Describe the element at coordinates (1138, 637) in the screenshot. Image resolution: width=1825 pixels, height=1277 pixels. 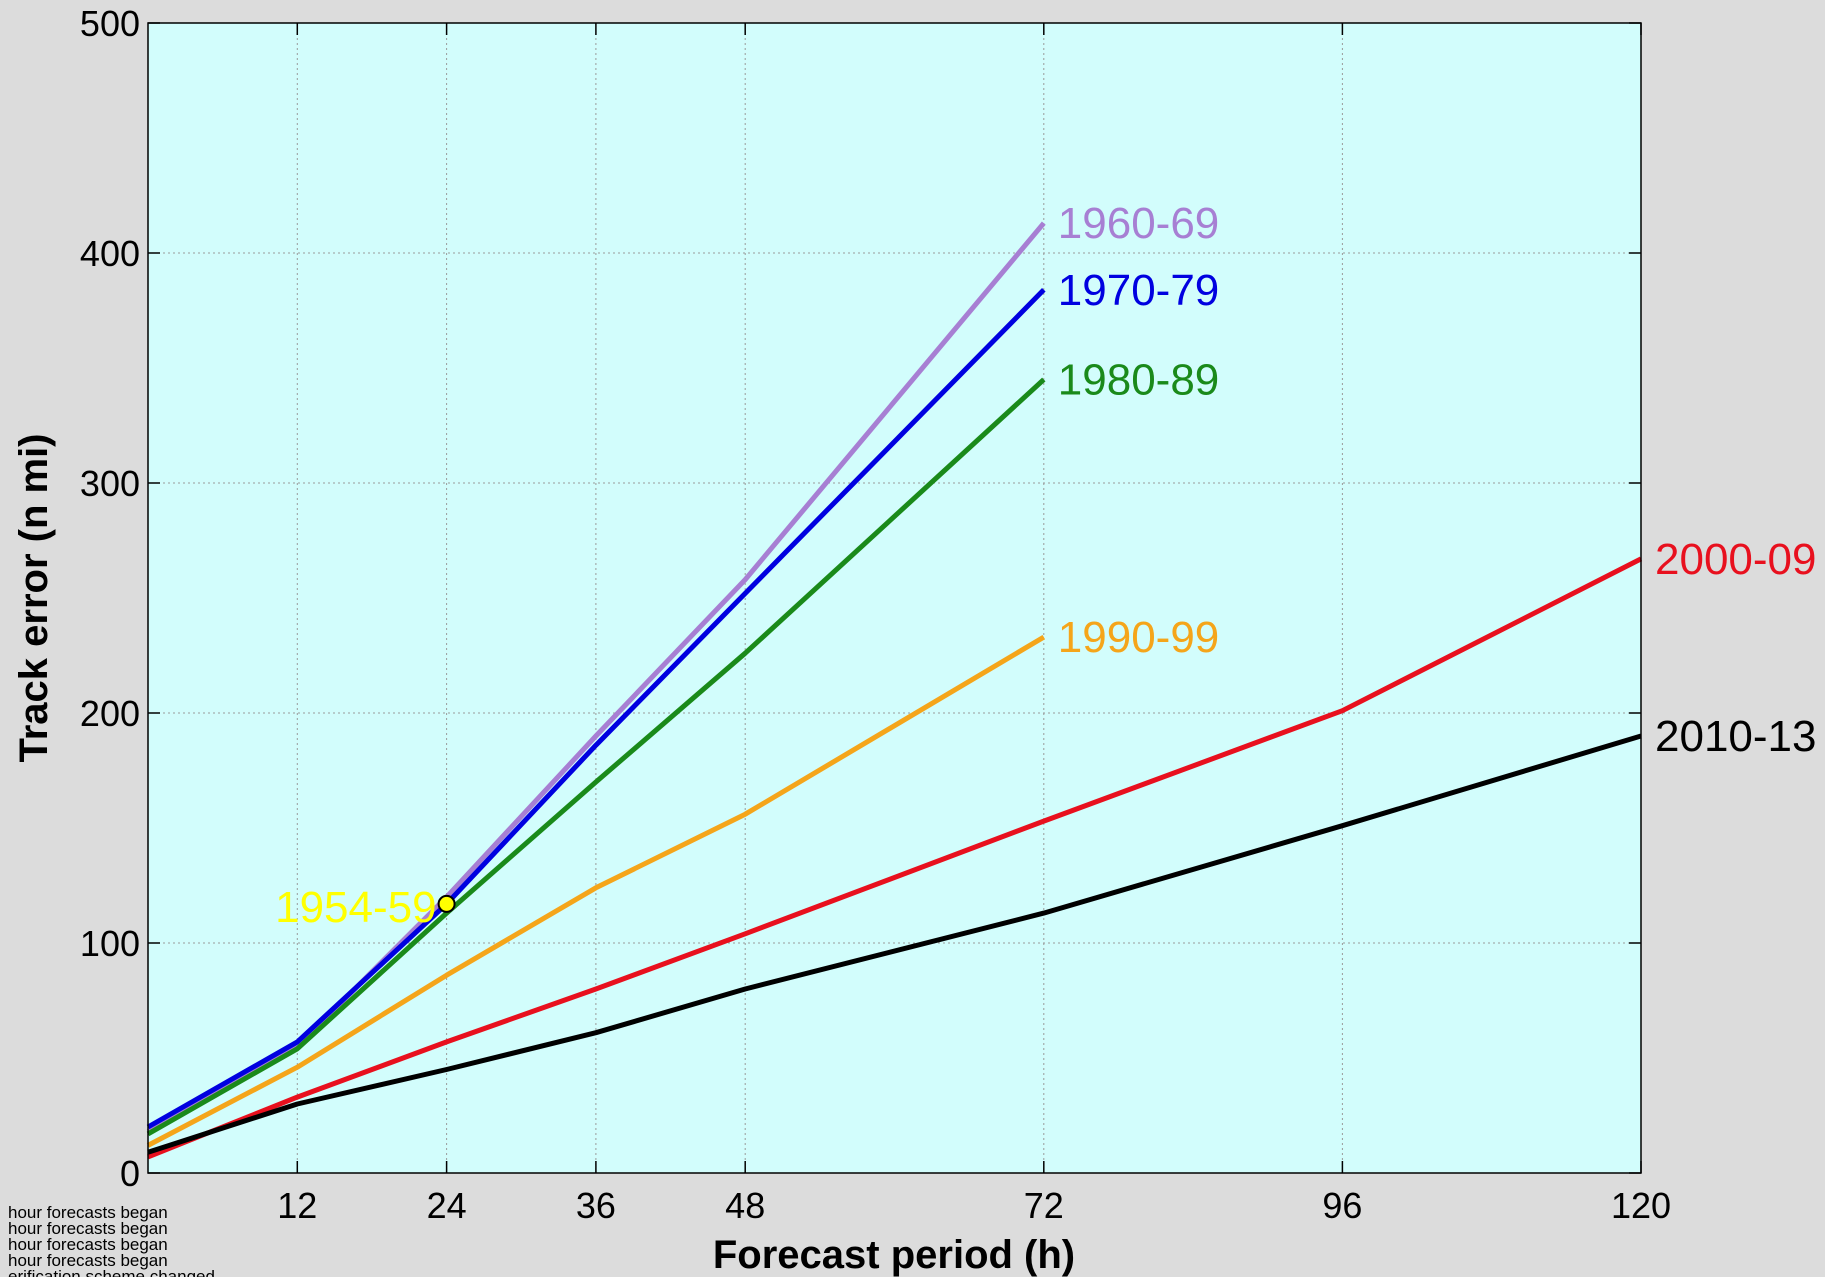
I see `series-label-1990-99: 1990-99` at that location.